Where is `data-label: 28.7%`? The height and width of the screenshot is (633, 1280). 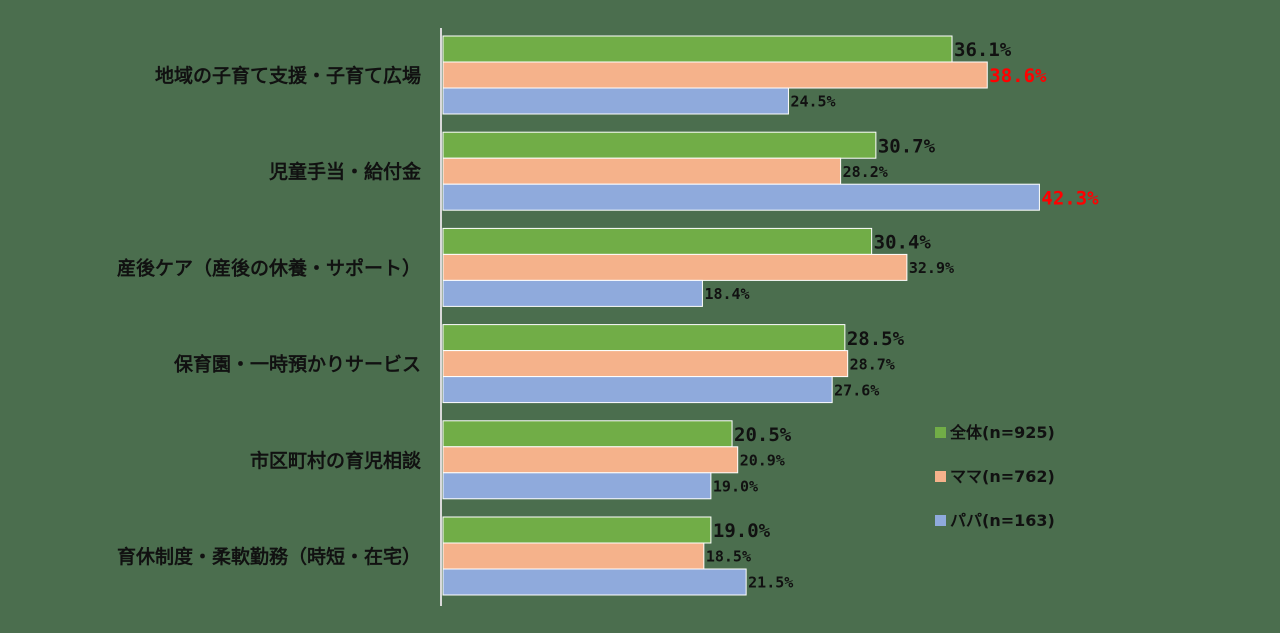
data-label: 28.7% is located at coordinates (872, 364).